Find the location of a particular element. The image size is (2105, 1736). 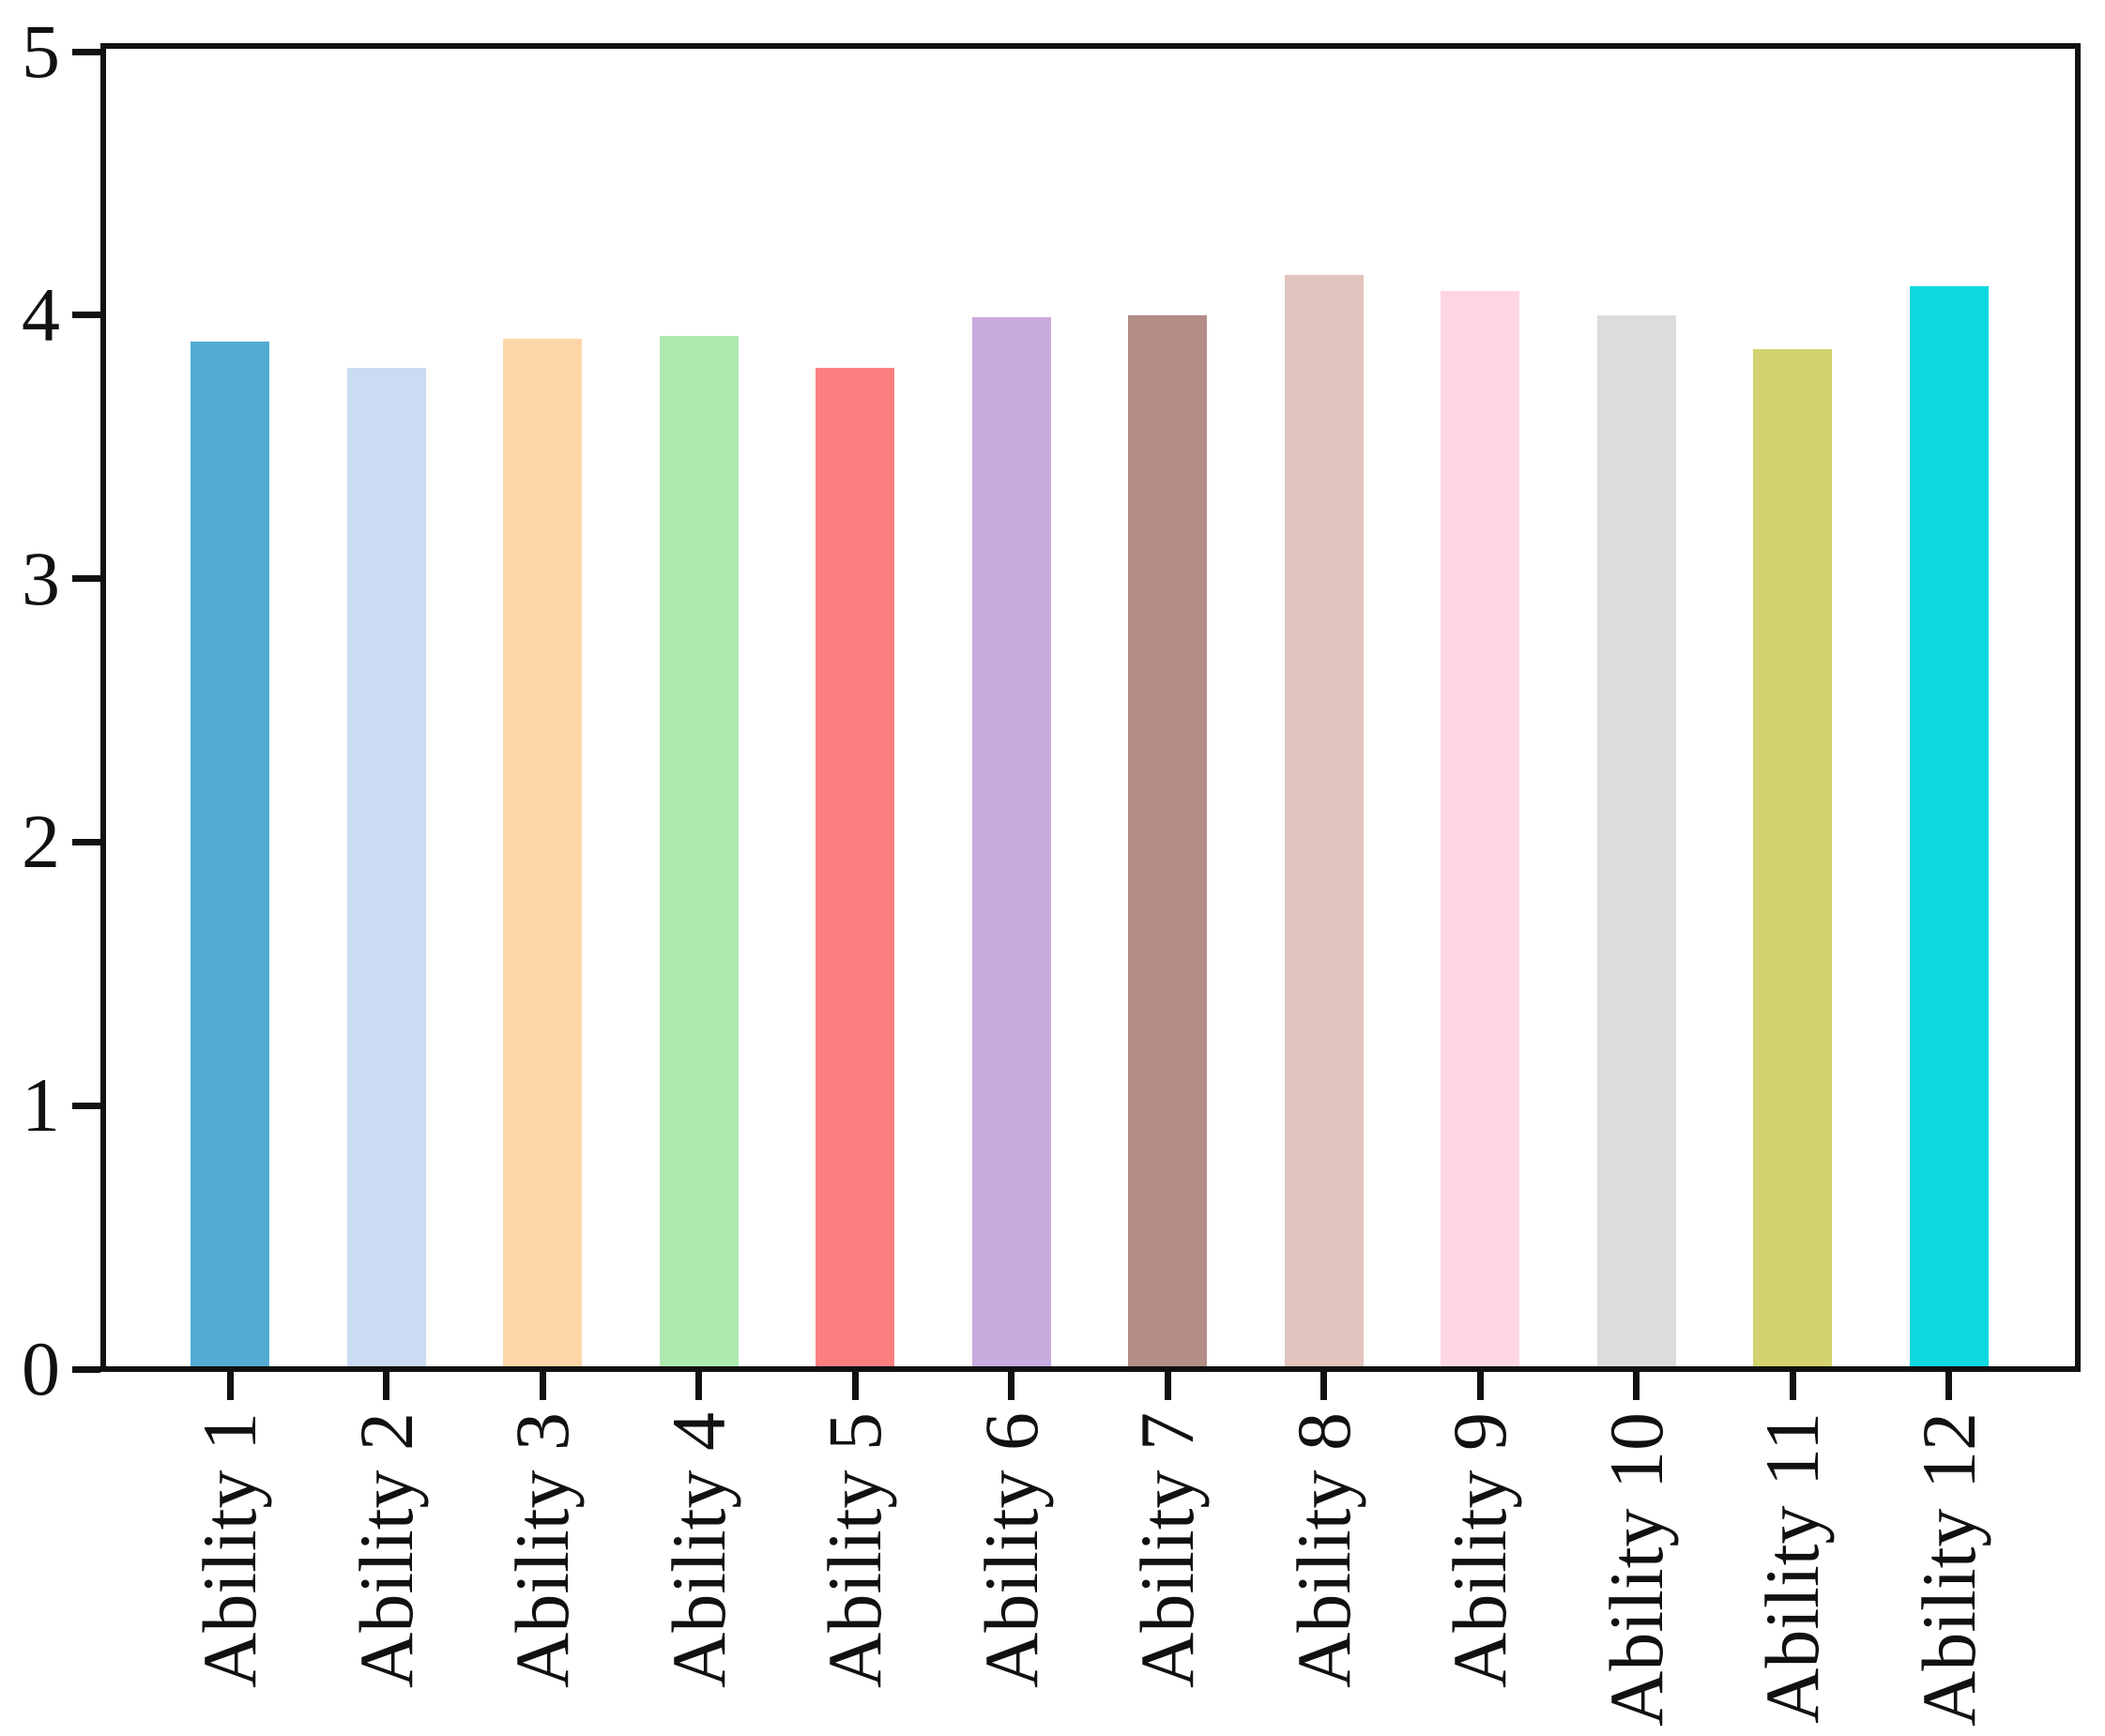

x-axis-tick-label-4: Ability 4 is located at coordinates (698, 1550).